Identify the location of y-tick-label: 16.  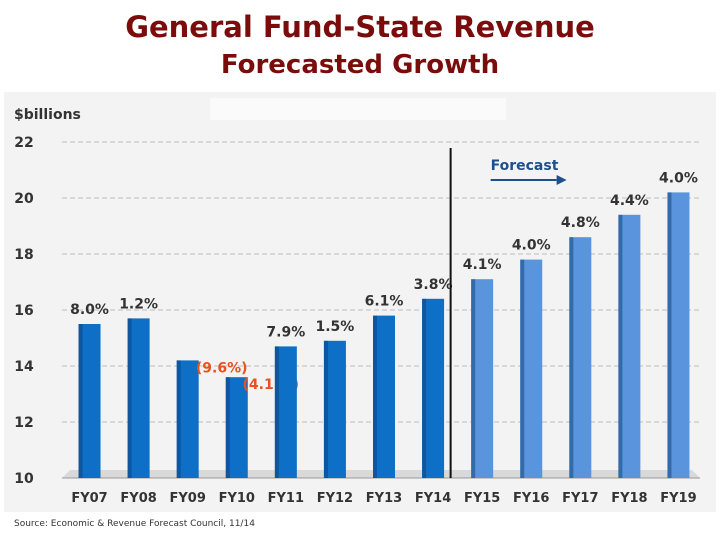
(23, 311).